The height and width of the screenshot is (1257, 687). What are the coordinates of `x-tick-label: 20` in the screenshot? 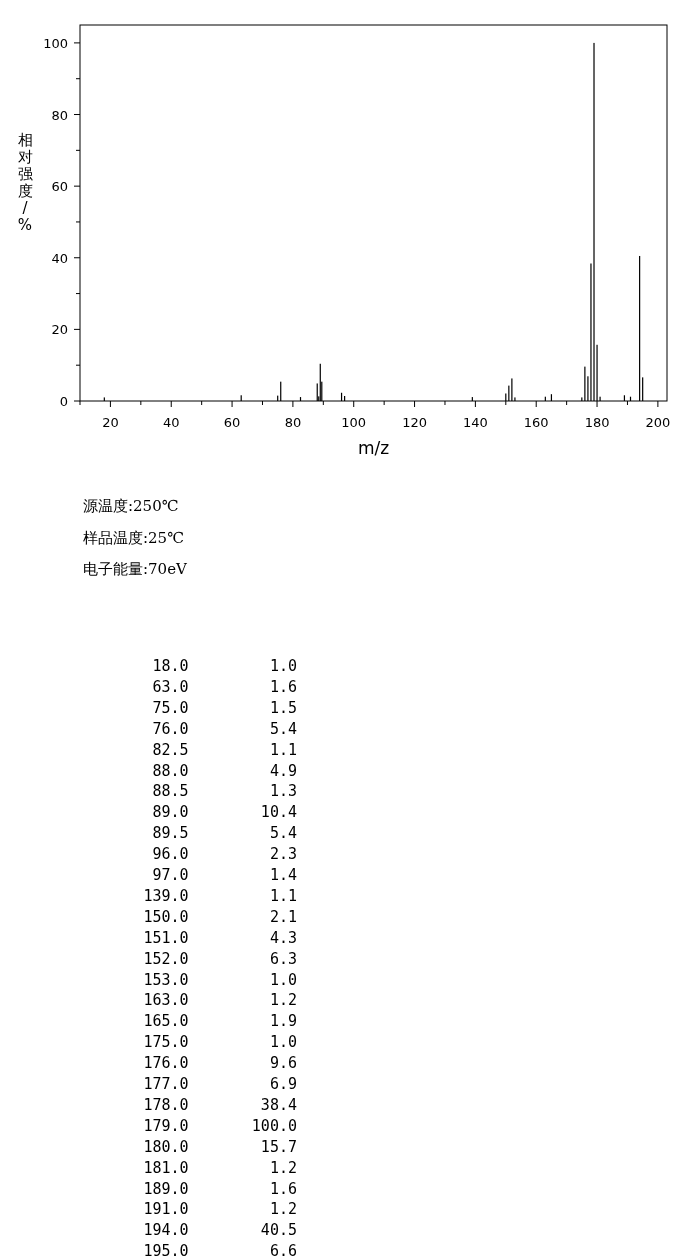 It's located at (110, 422).